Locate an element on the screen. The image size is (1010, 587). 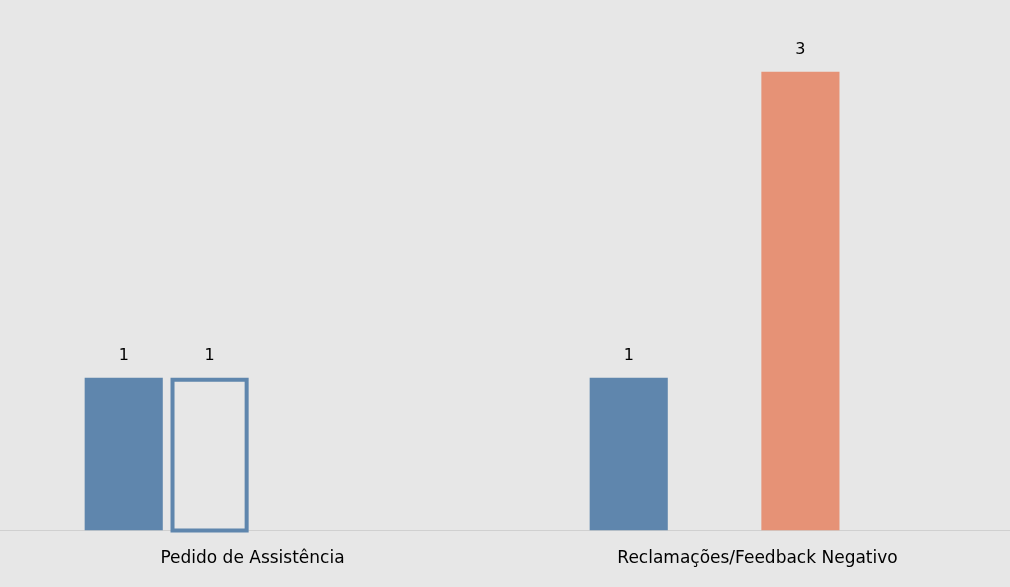
x-tick-label: Reclamações/Feedback Negativo is located at coordinates (757, 557).